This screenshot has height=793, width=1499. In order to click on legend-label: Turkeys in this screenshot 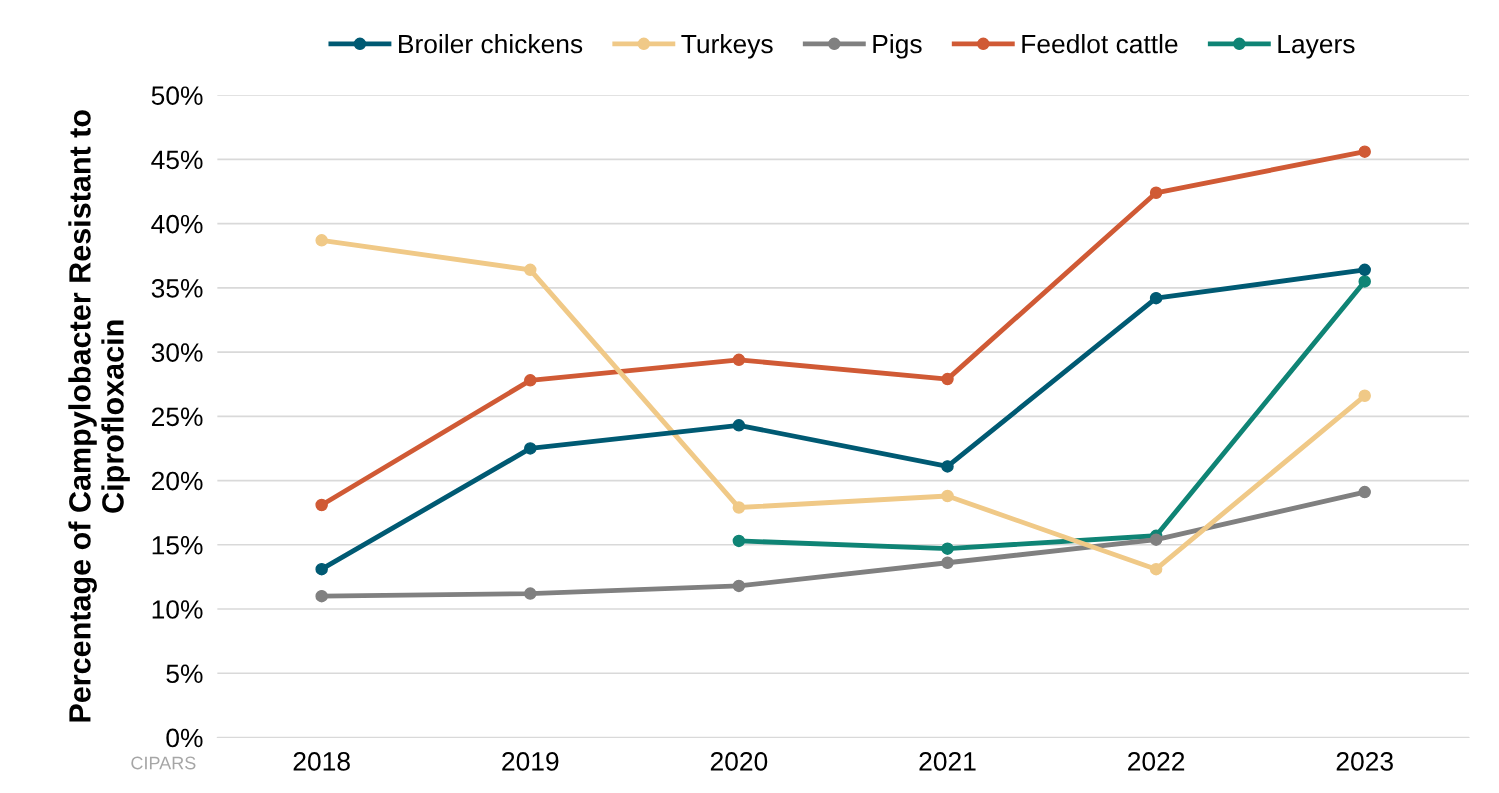, I will do `click(727, 46)`.